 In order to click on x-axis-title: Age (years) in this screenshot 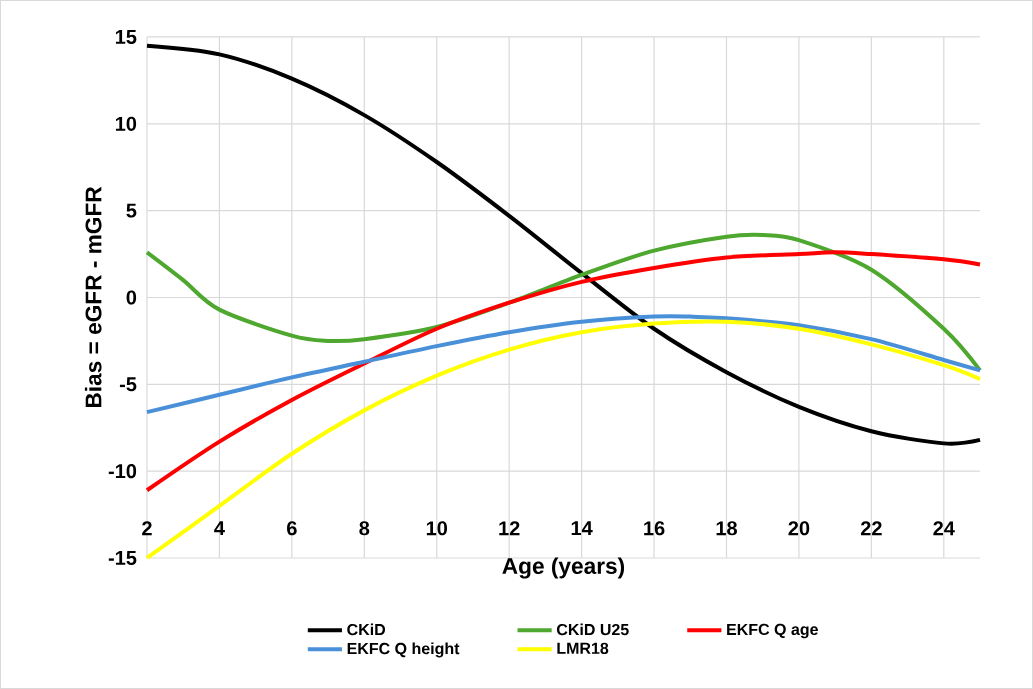, I will do `click(563, 568)`.